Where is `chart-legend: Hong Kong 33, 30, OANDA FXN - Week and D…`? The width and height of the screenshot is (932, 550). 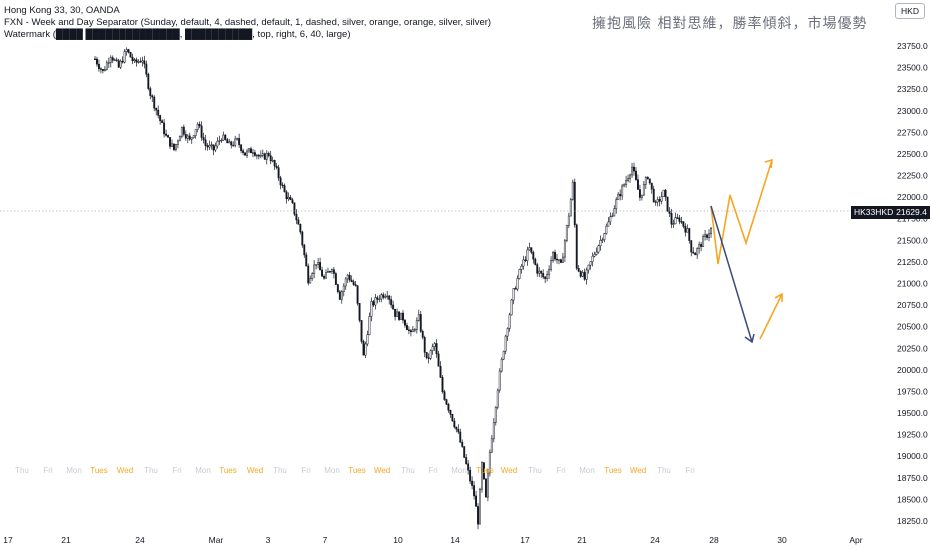 chart-legend: Hong Kong 33, 30, OANDA FXN - Week and D… is located at coordinates (247, 23).